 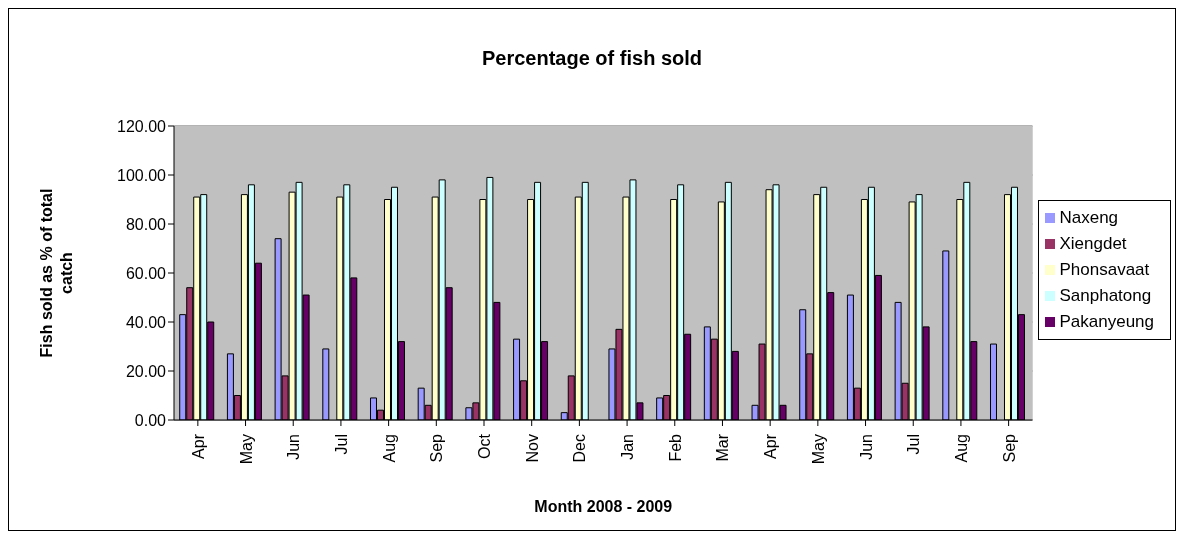 I want to click on y-tick-label: 0.00, so click(x=150, y=420).